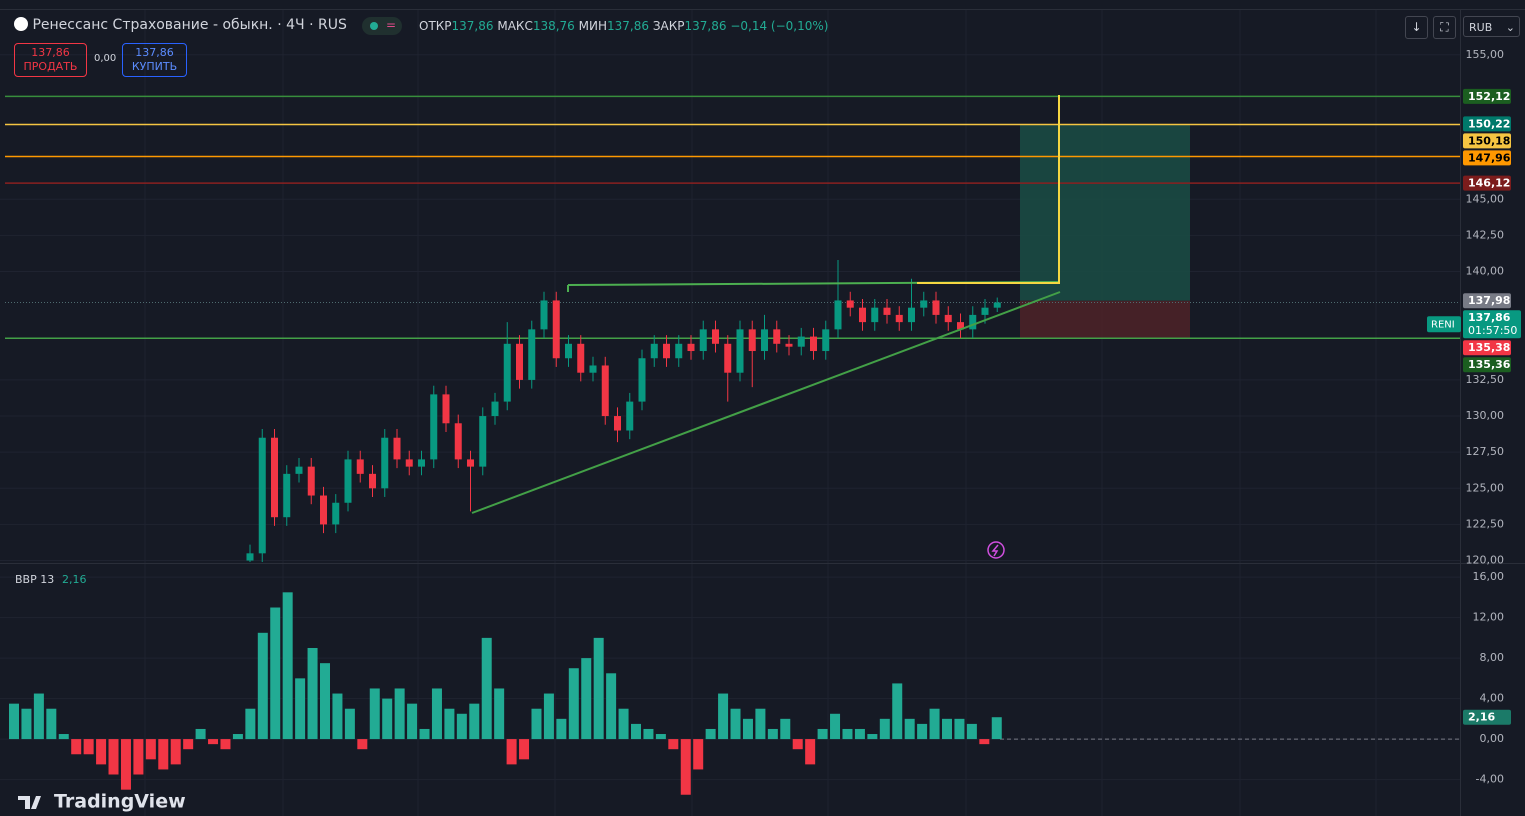  What do you see at coordinates (1492, 657) in the screenshot?
I see `y-tick-label: 8,00` at bounding box center [1492, 657].